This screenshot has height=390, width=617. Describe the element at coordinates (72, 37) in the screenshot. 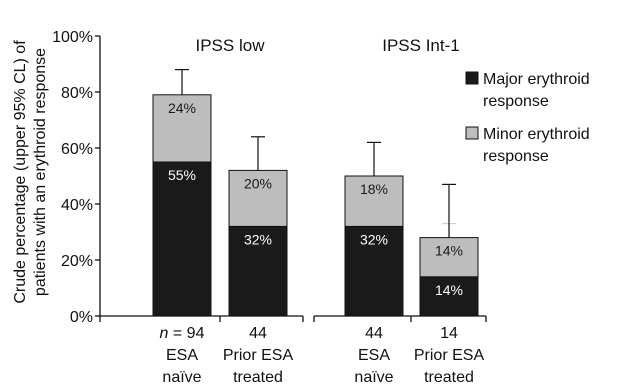

I see `y-tick-label: 100%` at that location.